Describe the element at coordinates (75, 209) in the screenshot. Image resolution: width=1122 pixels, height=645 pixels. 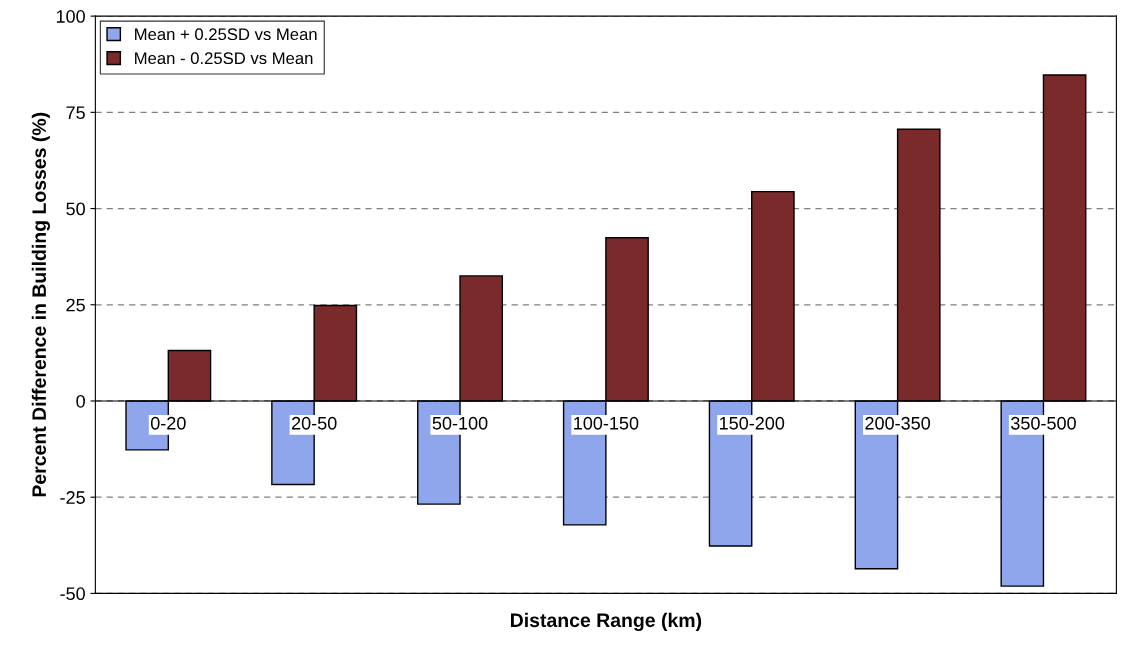
I see `y-tick-label: 50` at that location.